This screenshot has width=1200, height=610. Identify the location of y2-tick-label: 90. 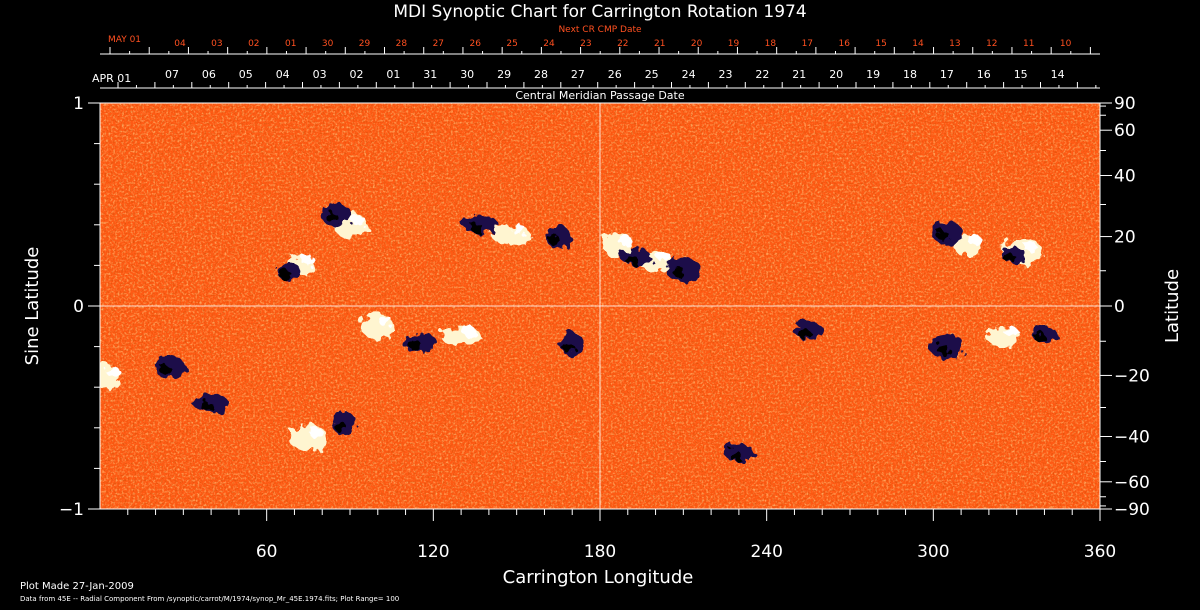
(1125, 104).